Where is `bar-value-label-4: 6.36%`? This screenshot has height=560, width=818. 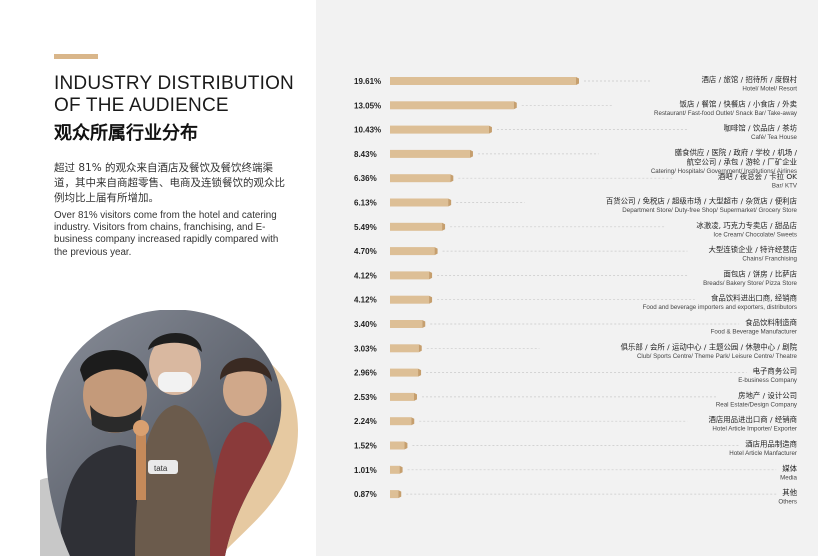 bar-value-label-4: 6.36% is located at coordinates (365, 178).